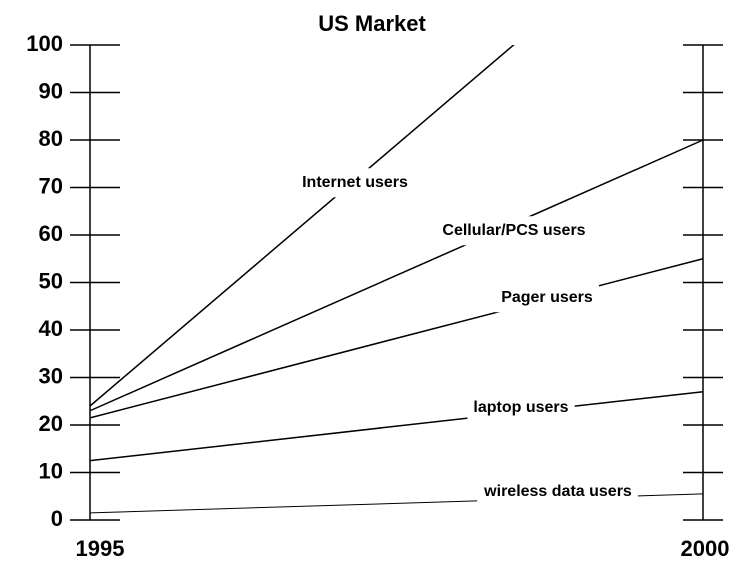  I want to click on series-label: wireless data users, so click(557, 491).